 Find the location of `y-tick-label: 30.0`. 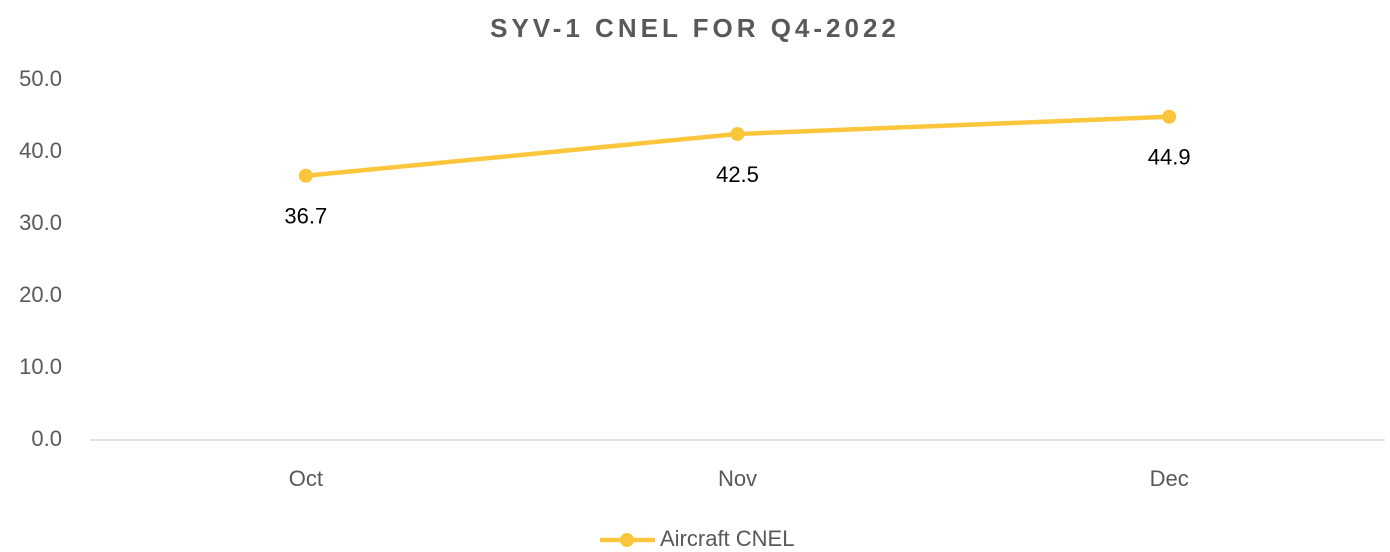

y-tick-label: 30.0 is located at coordinates (40, 222).